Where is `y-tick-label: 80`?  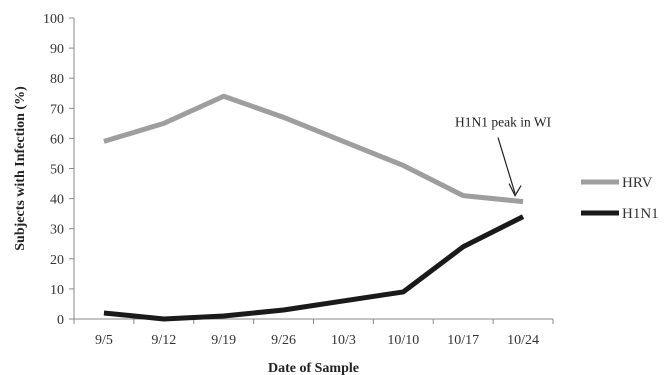
y-tick-label: 80 is located at coordinates (57, 79).